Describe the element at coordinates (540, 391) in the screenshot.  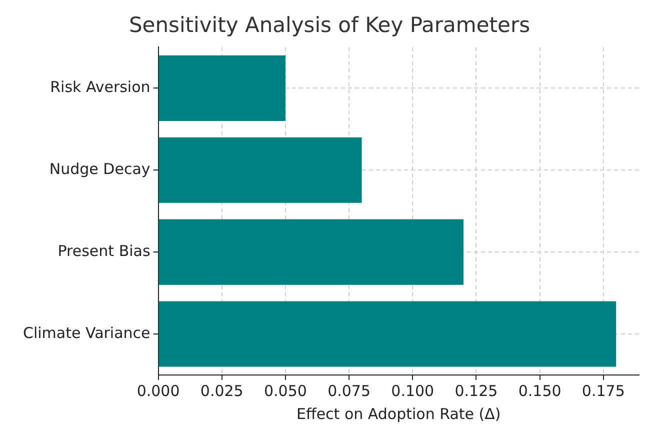
I see `x-tick-label: 0.150` at that location.